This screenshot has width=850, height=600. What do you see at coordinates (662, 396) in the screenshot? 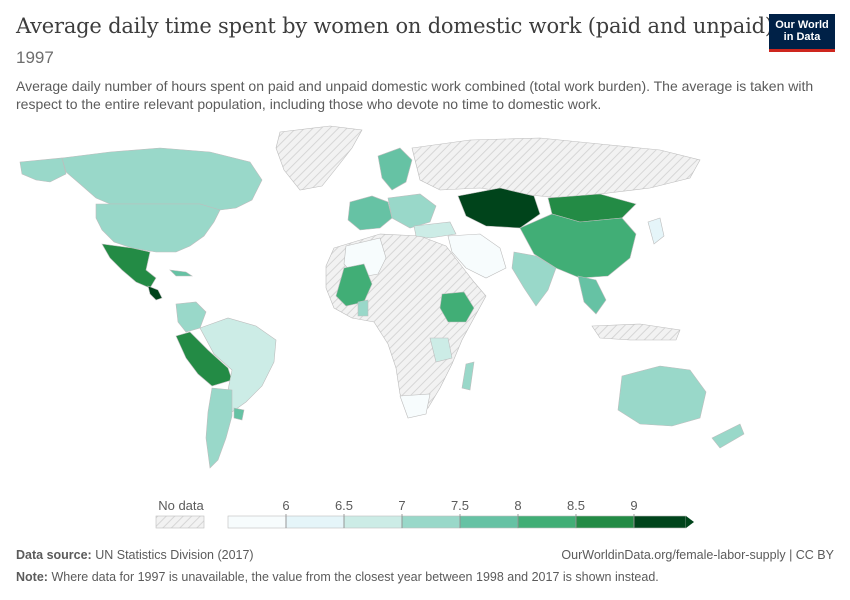
I see `region-australia` at bounding box center [662, 396].